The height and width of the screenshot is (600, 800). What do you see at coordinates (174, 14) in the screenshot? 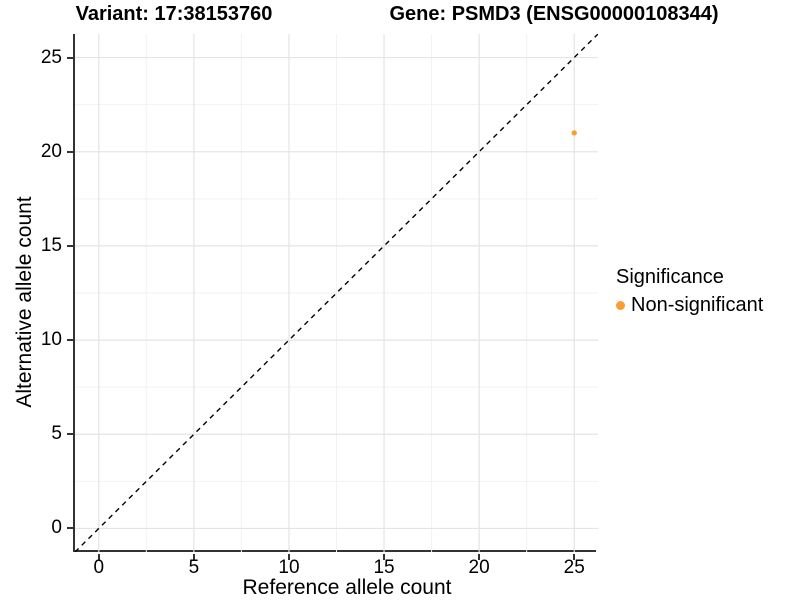
I see `plot-title-variant: Variant: 17:38153760` at bounding box center [174, 14].